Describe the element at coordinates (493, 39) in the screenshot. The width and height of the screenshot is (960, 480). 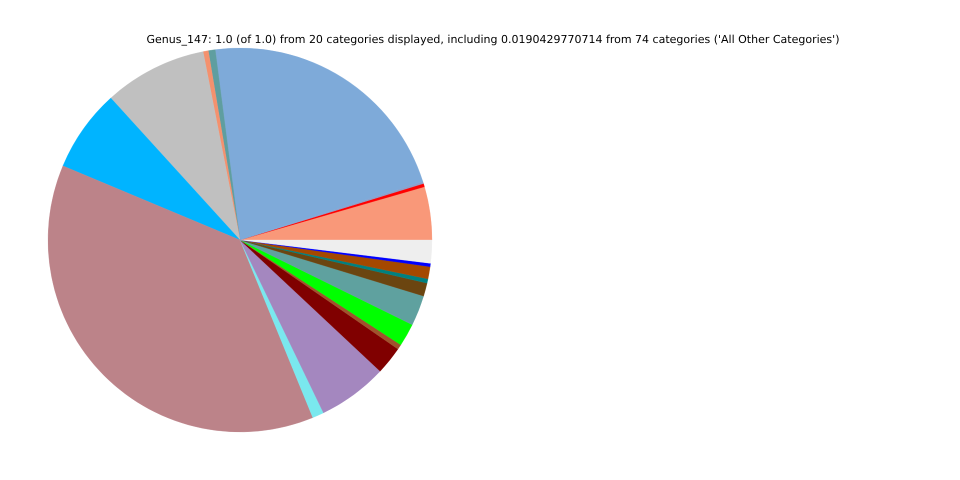
I see `text: Genus_147: 1.0 (of 1.0) from 20 categories displayed, including 0.0190429770714 from 74 categories ('All Other Categories')` at that location.